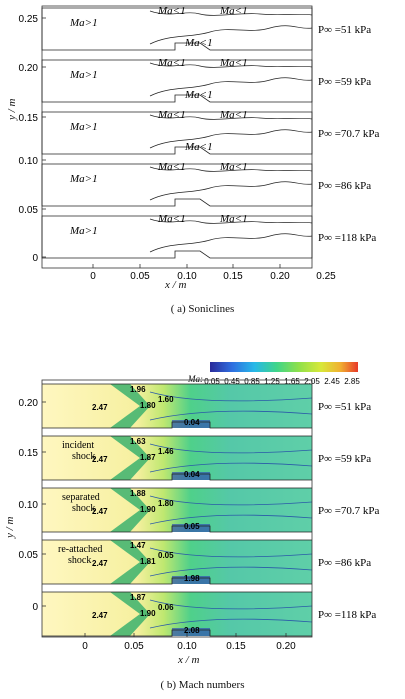 The height and width of the screenshot is (699, 405). What do you see at coordinates (292, 381) in the screenshot?
I see `colorbar-tick: 1.65` at bounding box center [292, 381].